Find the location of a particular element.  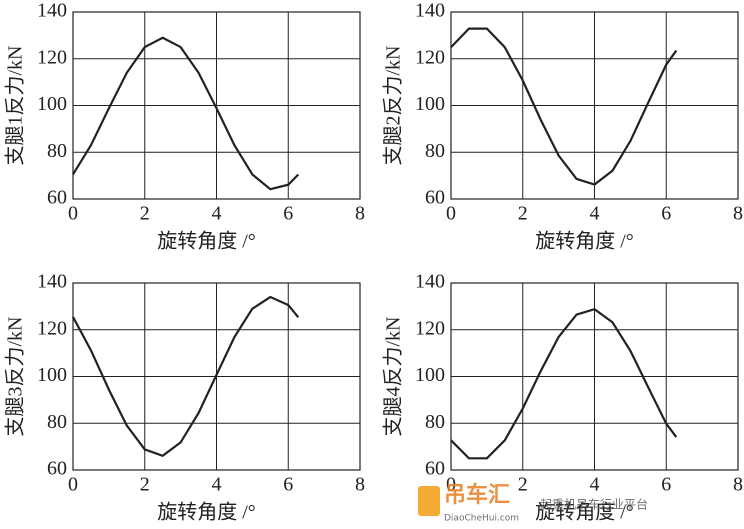

y-axis-label: 支腿4反力/kN is located at coordinates (393, 377).